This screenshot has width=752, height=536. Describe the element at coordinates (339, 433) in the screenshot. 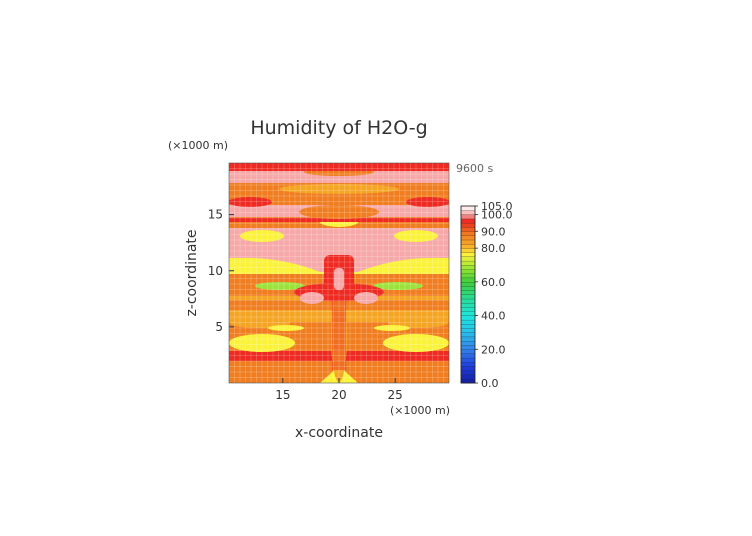

I see `x-axis-label: x-coordinate` at that location.